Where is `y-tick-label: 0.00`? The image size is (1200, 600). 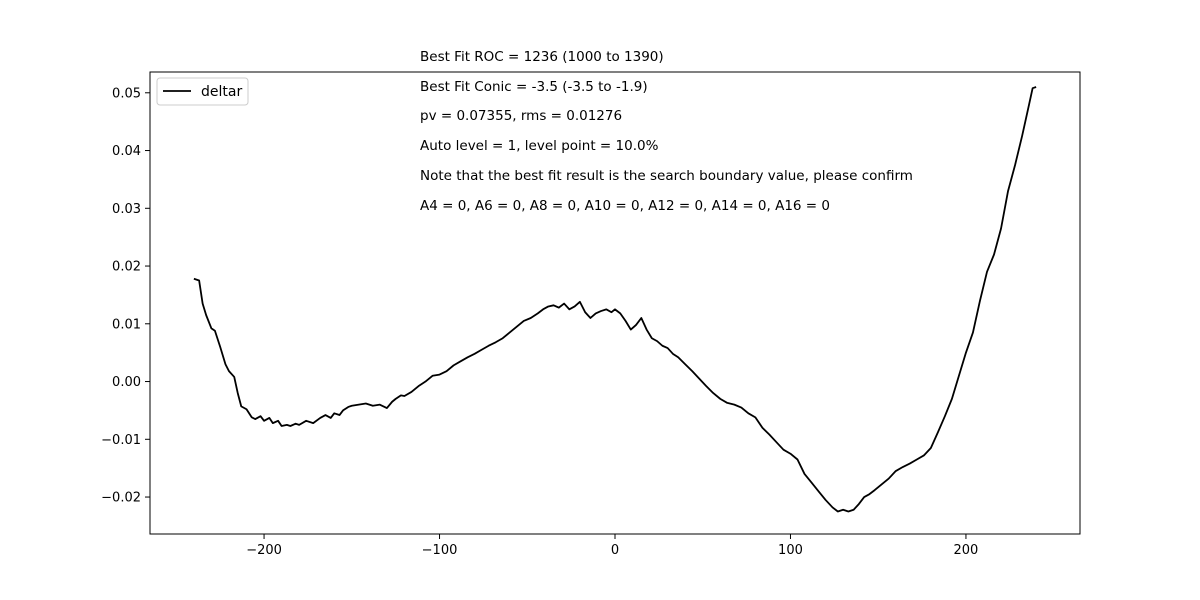 y-tick-label: 0.00 is located at coordinates (126, 382).